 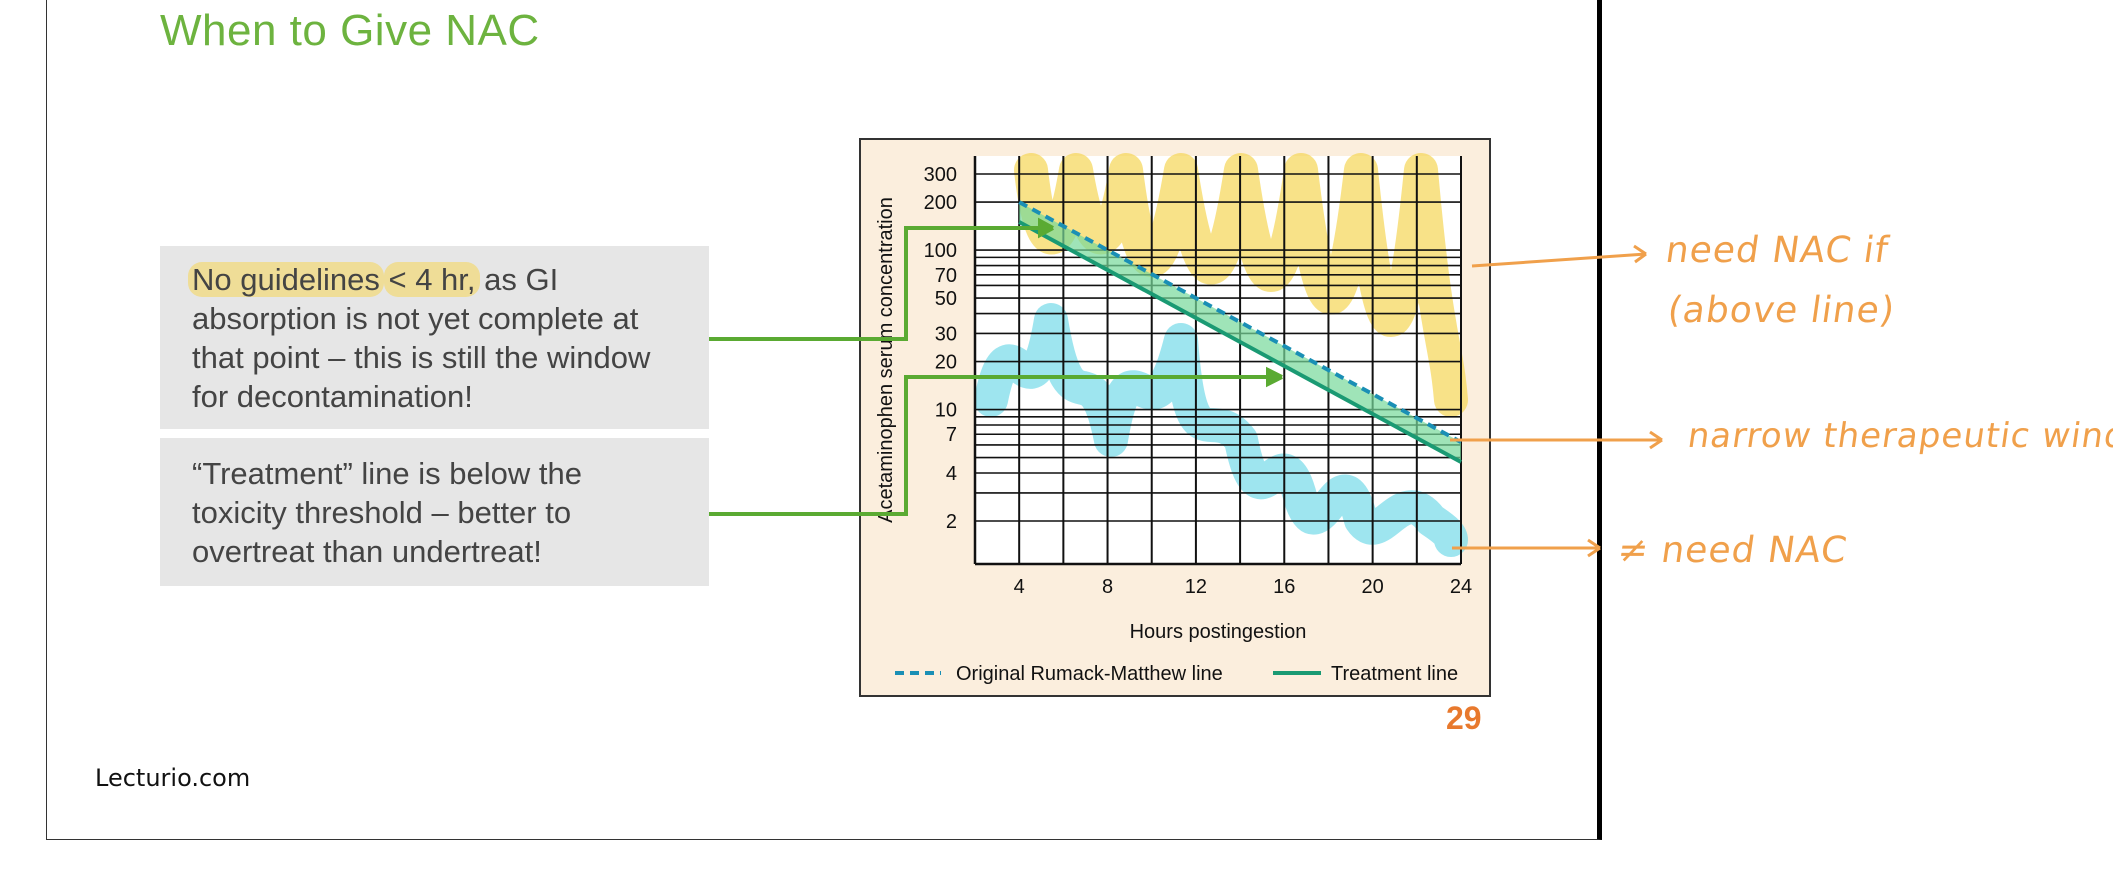 I want to click on y-tick-label: 4, so click(x=951, y=474).